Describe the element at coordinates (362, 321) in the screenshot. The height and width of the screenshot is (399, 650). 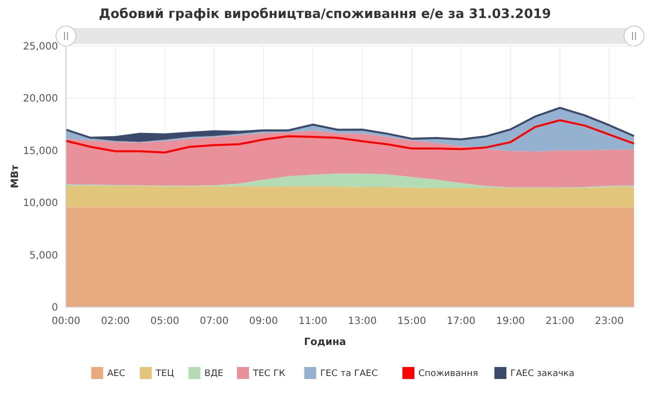
I see `x-tick-label: 13:00` at that location.